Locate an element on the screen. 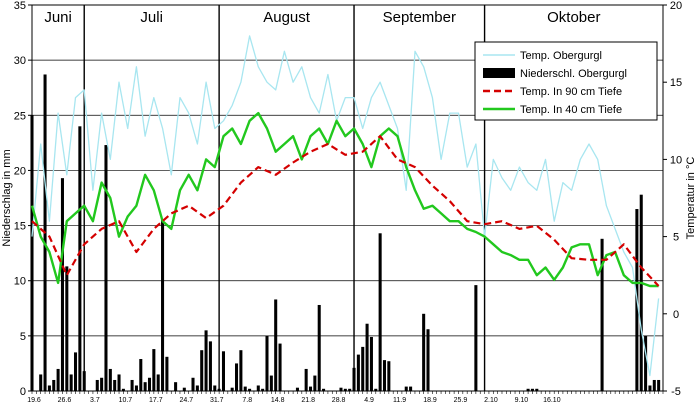 The width and height of the screenshot is (700, 404). xtick-label: 28.8 is located at coordinates (339, 400).